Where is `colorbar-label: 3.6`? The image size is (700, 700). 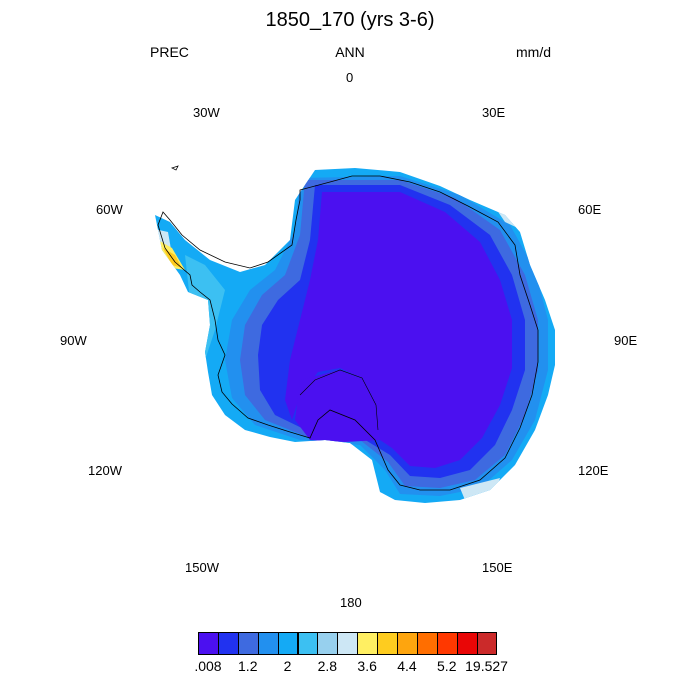
colorbar-label: 3.6 is located at coordinates (367, 666).